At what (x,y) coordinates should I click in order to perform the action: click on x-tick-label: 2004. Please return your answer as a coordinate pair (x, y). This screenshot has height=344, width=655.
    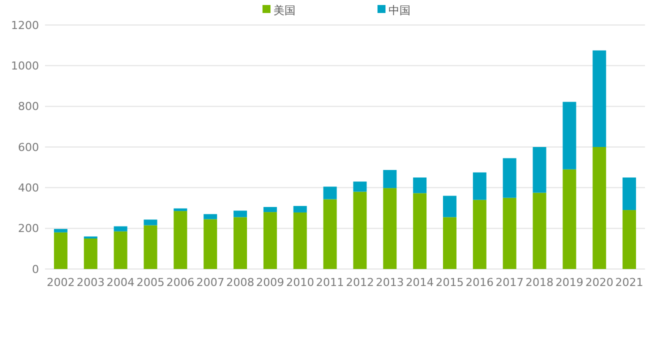
    Looking at the image, I should click on (120, 282).